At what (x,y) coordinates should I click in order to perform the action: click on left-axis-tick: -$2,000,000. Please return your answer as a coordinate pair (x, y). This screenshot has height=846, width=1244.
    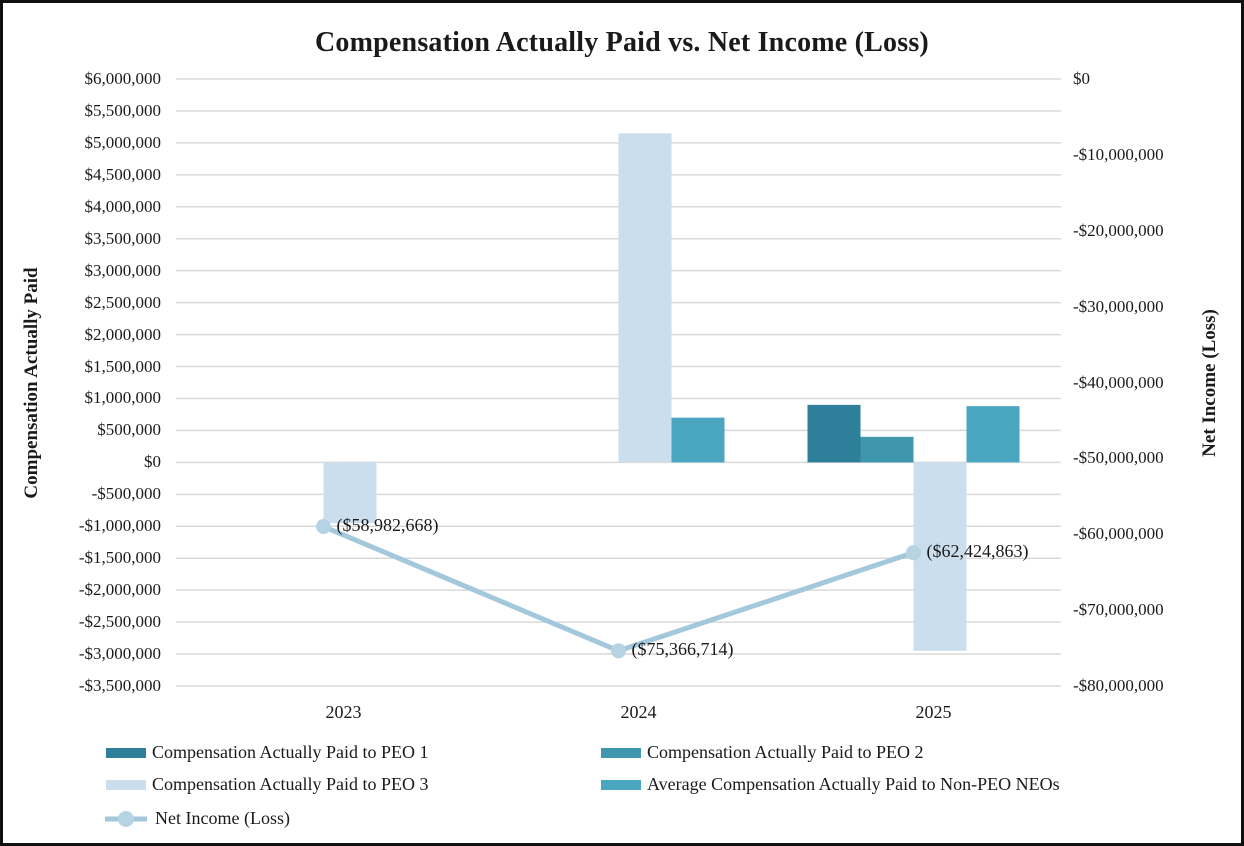
    Looking at the image, I should click on (119, 590).